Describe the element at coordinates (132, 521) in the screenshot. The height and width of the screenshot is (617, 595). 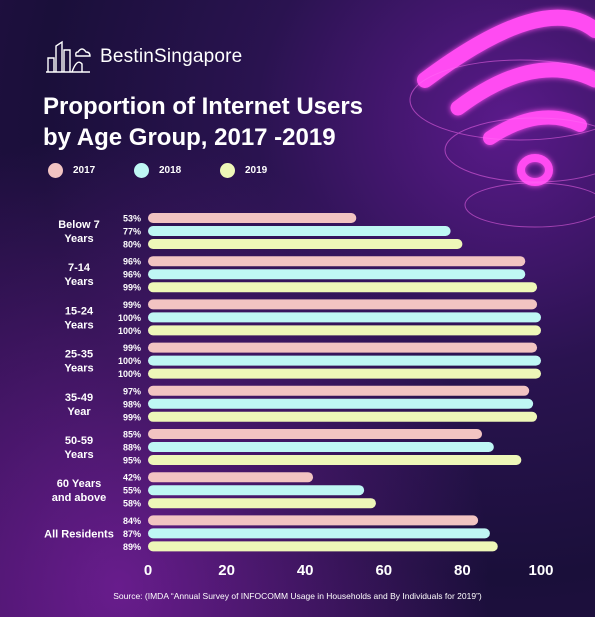
I see `data-label-2017: 84%` at that location.